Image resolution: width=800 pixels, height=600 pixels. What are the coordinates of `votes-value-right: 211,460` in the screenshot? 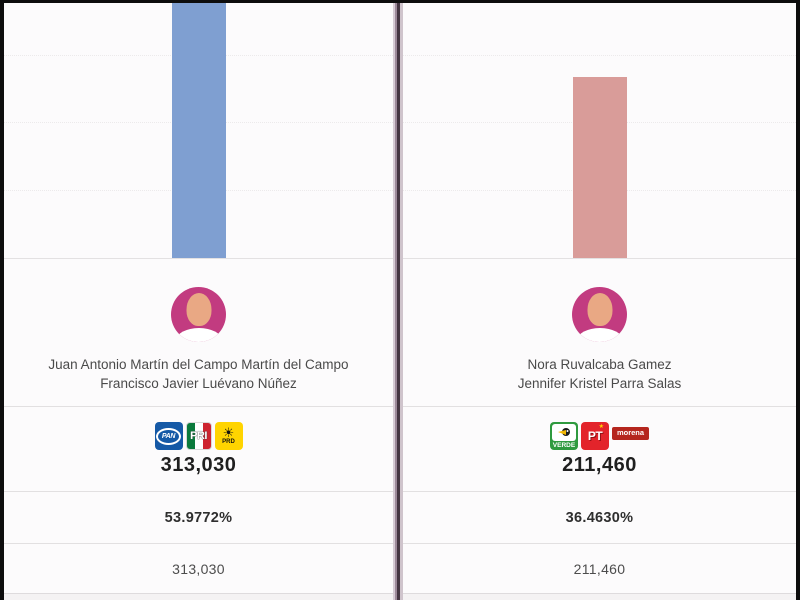 It's located at (599, 568).